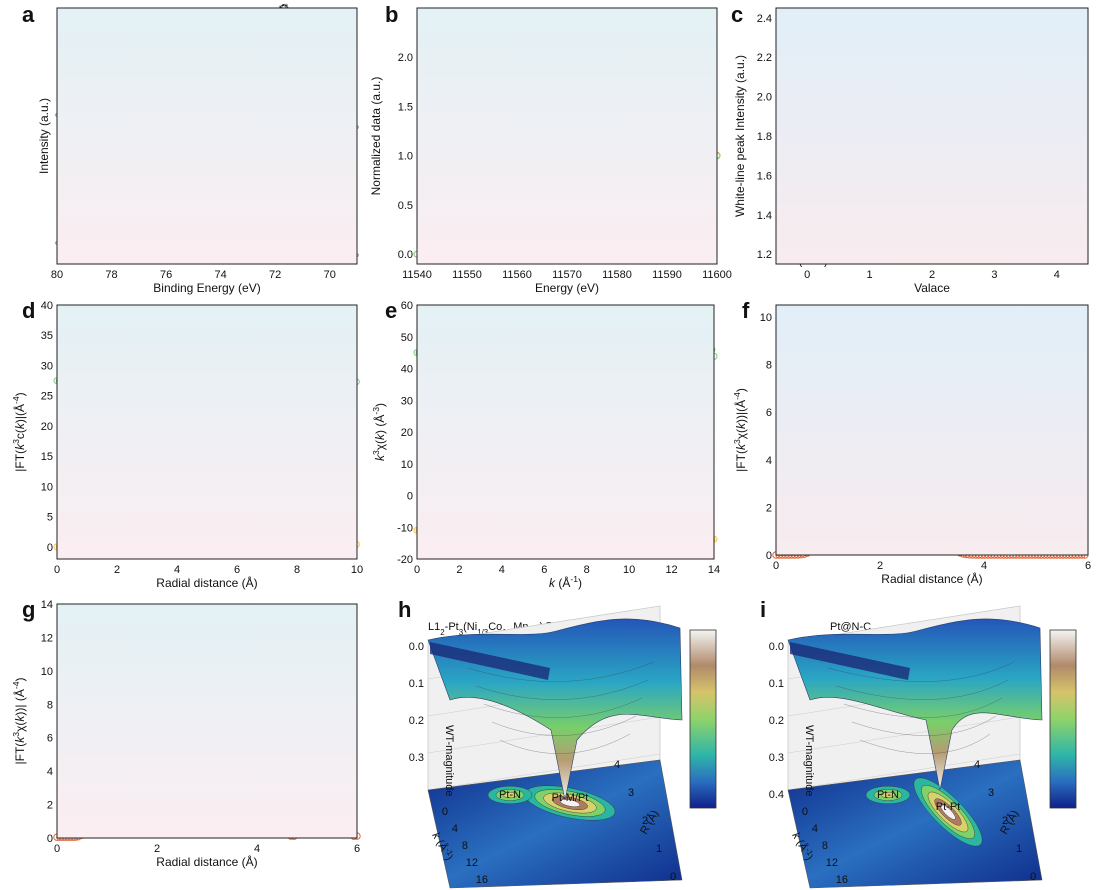 Image resolution: width=1099 pixels, height=890 pixels. What do you see at coordinates (631, 793) in the screenshot?
I see `r-tick-label: 3` at bounding box center [631, 793].